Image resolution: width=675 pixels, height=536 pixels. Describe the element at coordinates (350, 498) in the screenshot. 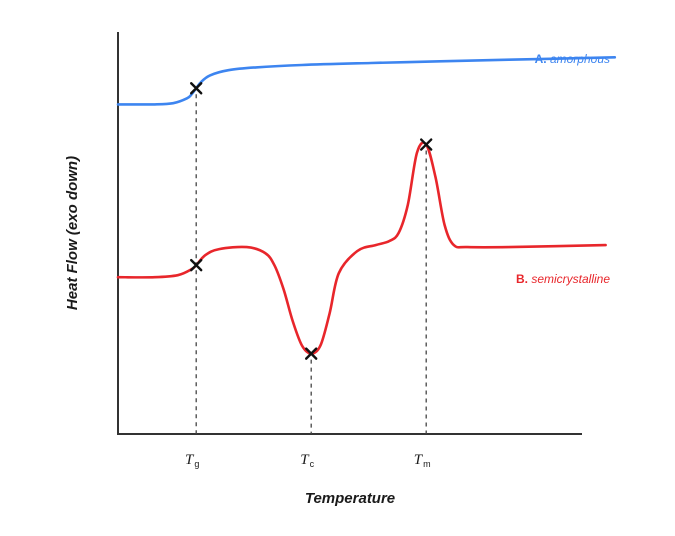

I see `x-axis-title: Temperature` at that location.